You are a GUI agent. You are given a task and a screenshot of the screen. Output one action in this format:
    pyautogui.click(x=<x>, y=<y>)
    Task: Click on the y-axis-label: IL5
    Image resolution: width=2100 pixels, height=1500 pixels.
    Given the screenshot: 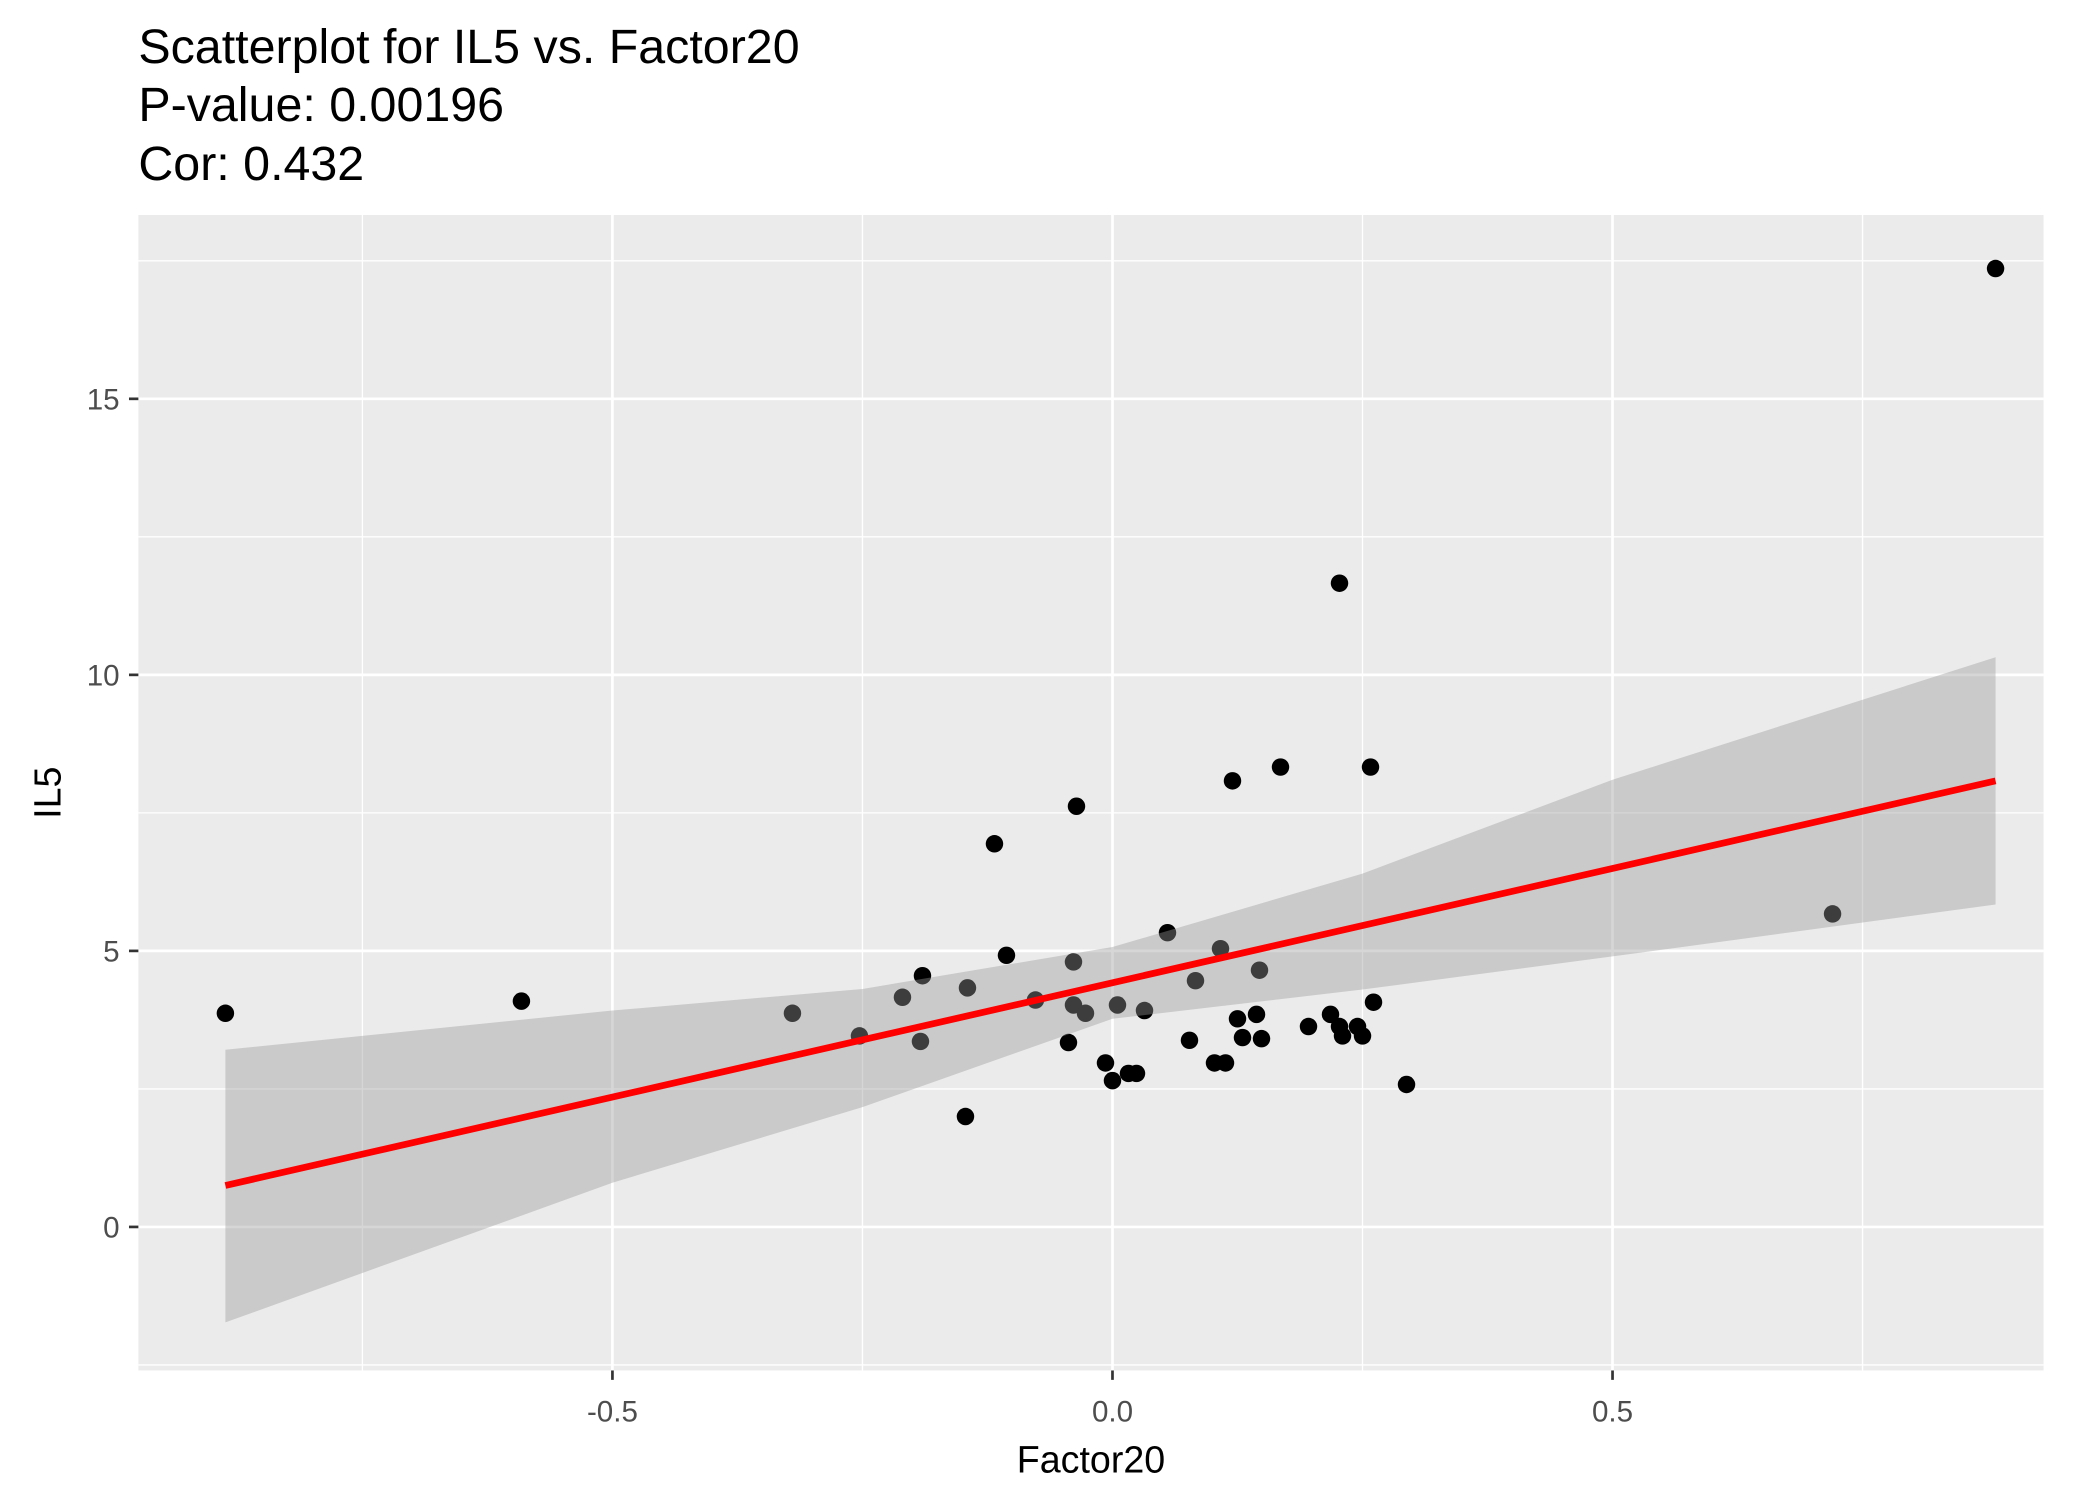 What is the action you would take?
    pyautogui.click(x=47, y=793)
    